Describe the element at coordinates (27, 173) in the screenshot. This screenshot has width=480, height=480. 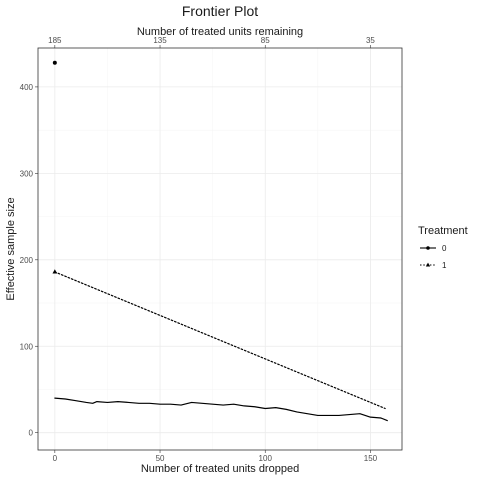
I see `y-tick-label: 300` at that location.